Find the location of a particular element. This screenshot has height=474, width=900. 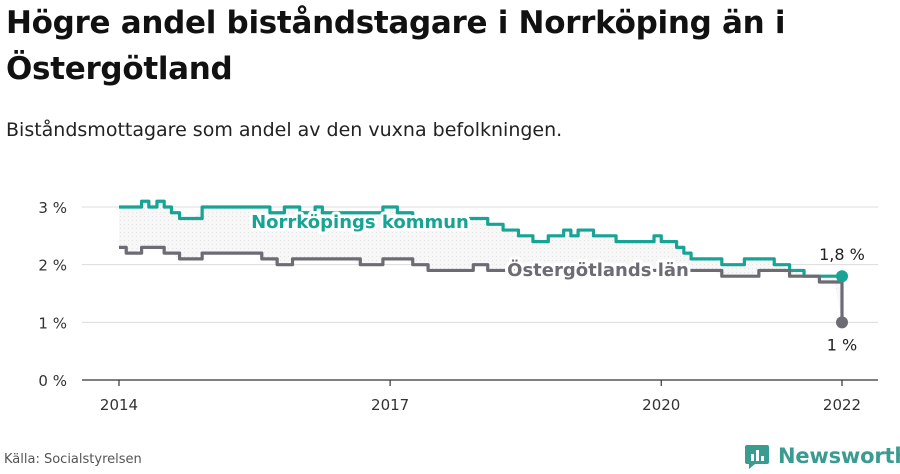

x-tick-label: 2022 is located at coordinates (842, 405).